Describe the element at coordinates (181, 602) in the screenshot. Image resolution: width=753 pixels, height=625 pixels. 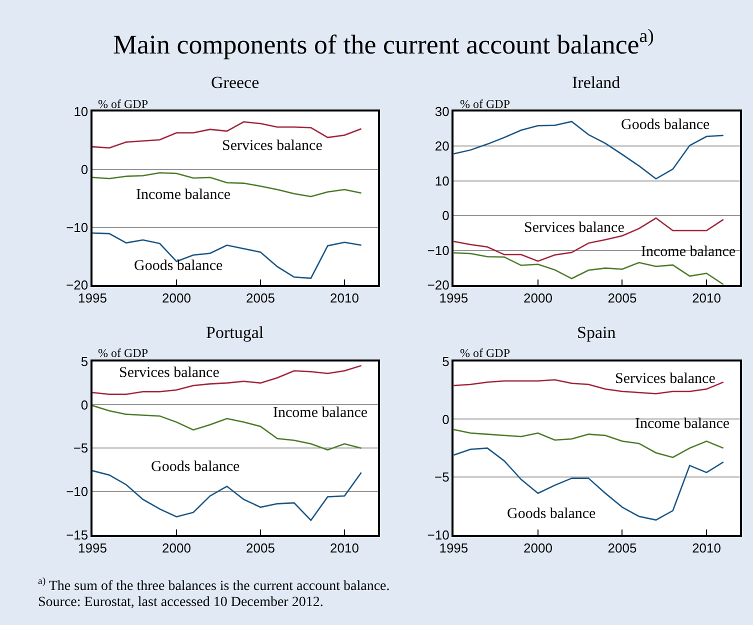
I see `source-note: Source: Eurostat, last accessed 10 December 2012.` at that location.